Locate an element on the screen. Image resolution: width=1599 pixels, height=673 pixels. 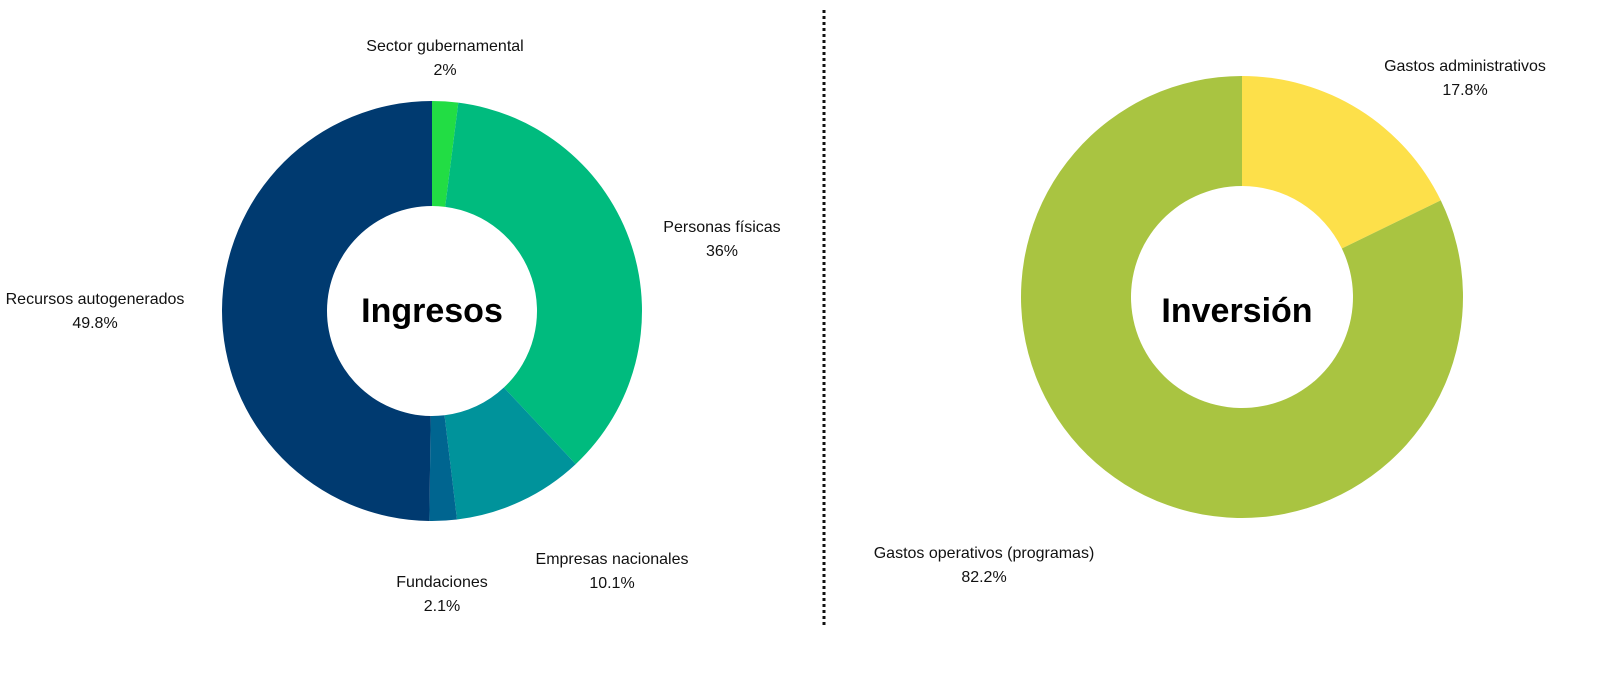
slice-value-gastos-operativos-programas: 82.2% is located at coordinates (983, 577).